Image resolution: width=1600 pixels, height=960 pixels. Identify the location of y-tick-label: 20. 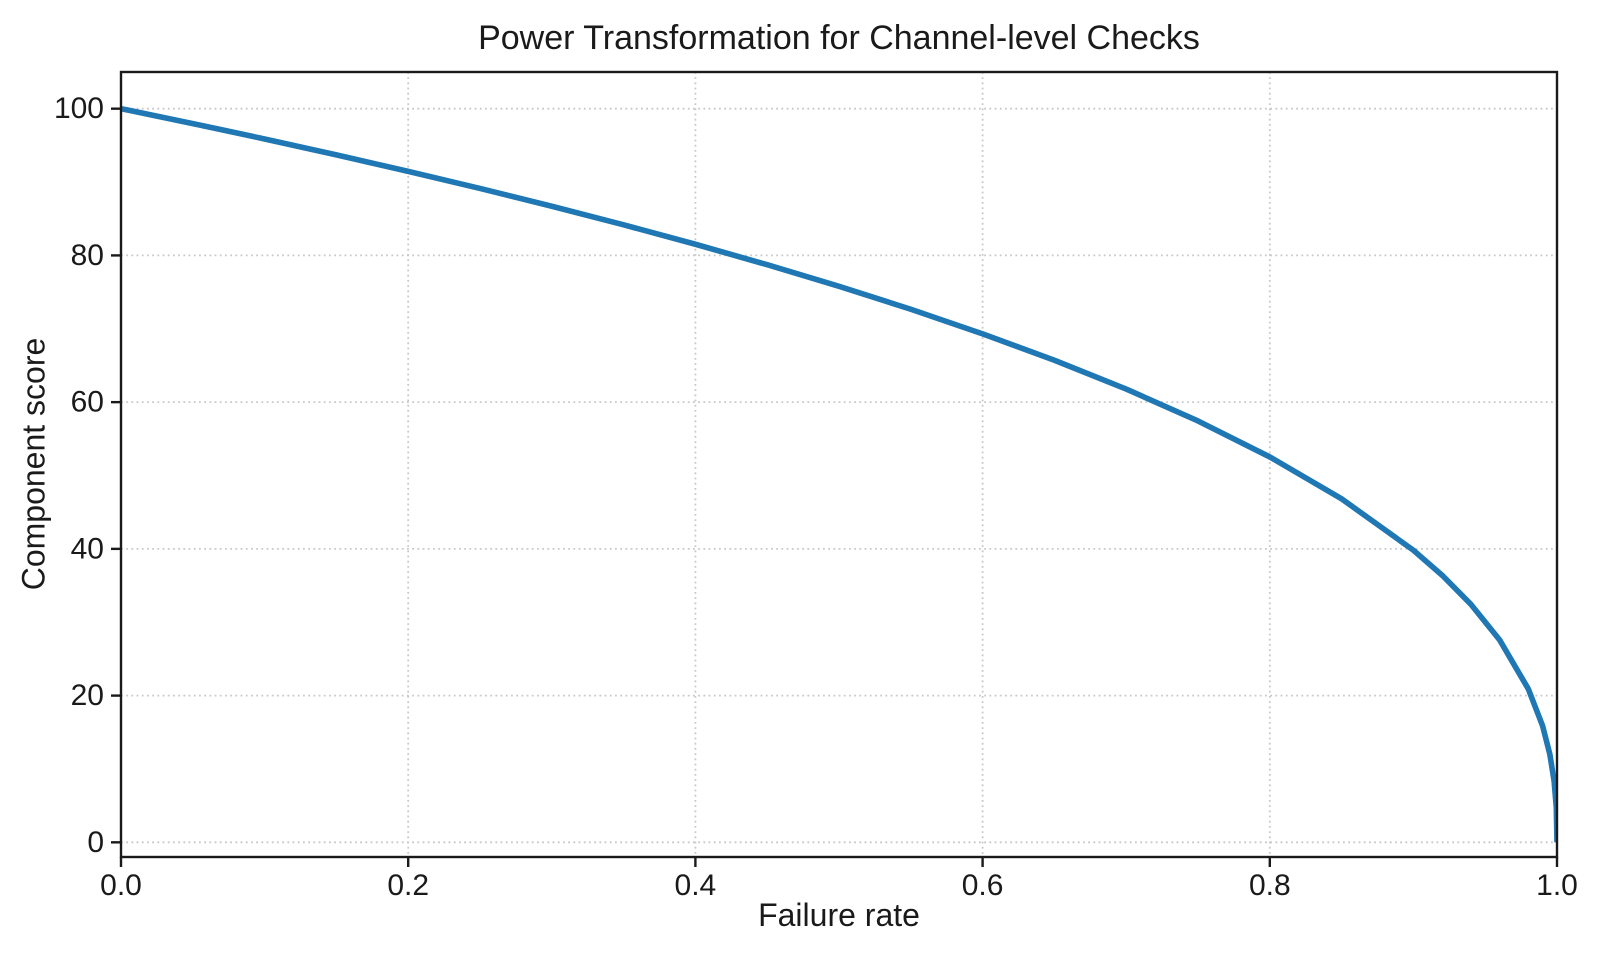
(87, 695).